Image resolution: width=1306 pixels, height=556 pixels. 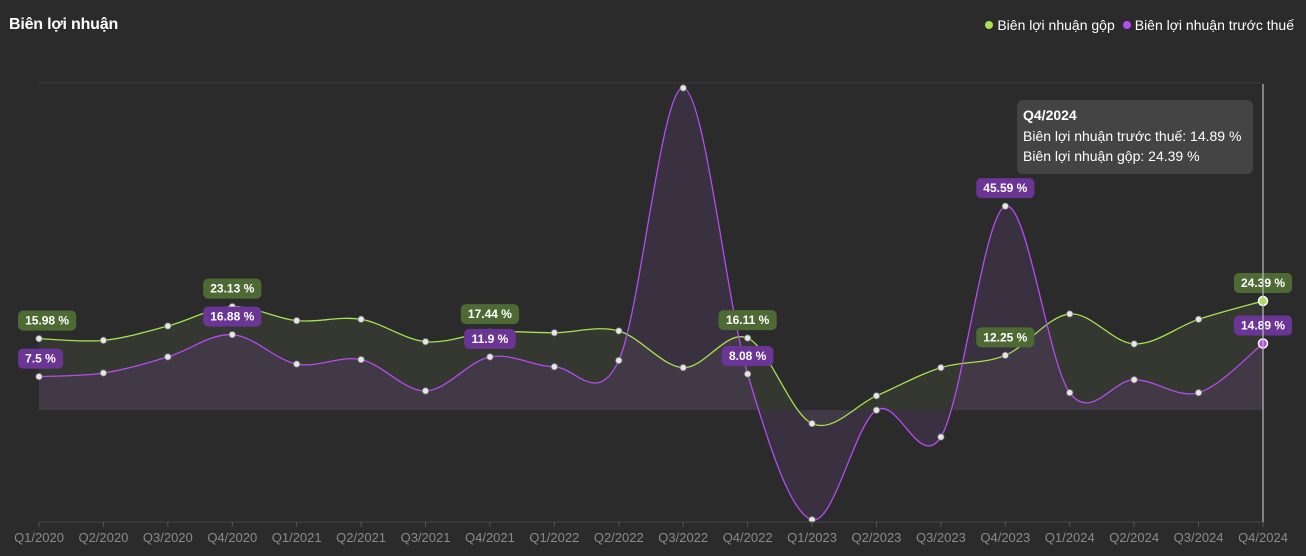 I want to click on data-label-series-0-3: 23.13 %, so click(x=232, y=289).